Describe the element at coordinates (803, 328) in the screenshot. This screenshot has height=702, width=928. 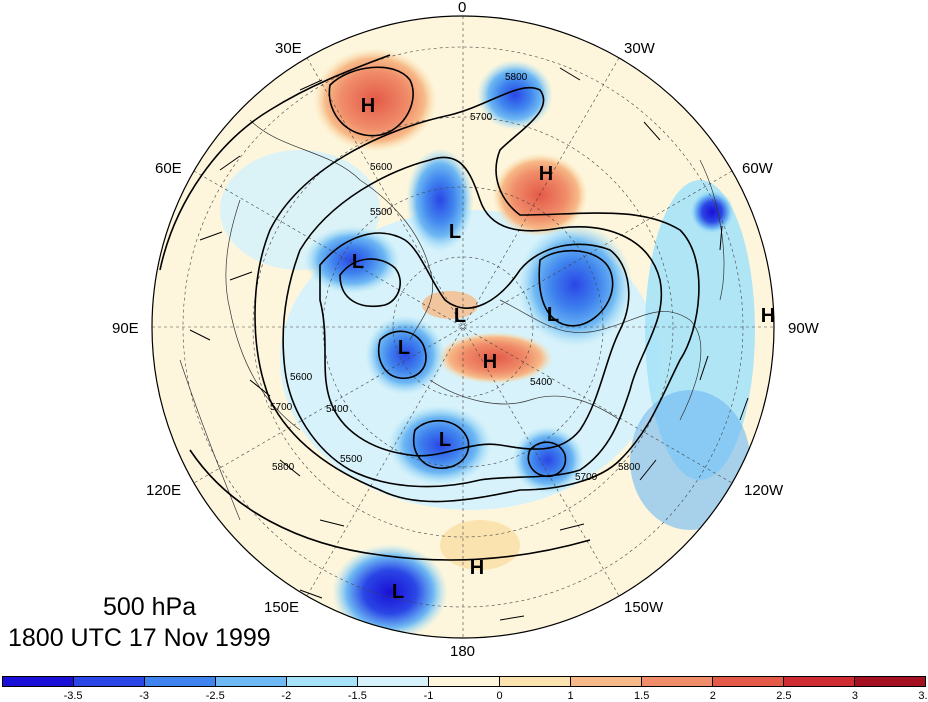
I see `lon-label-90w: 90W` at that location.